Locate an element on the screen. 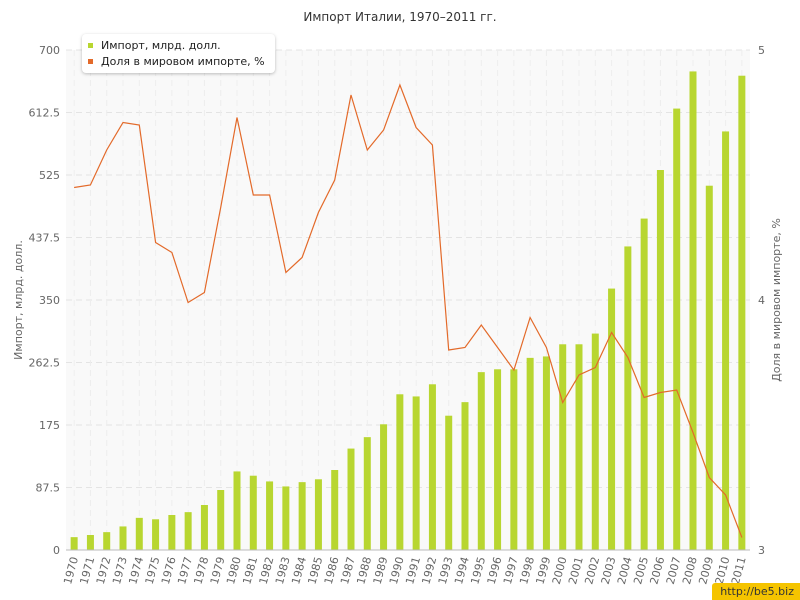 The image size is (800, 600). y-axis-title-left: Импорт, млрд. долл. is located at coordinates (18, 300).